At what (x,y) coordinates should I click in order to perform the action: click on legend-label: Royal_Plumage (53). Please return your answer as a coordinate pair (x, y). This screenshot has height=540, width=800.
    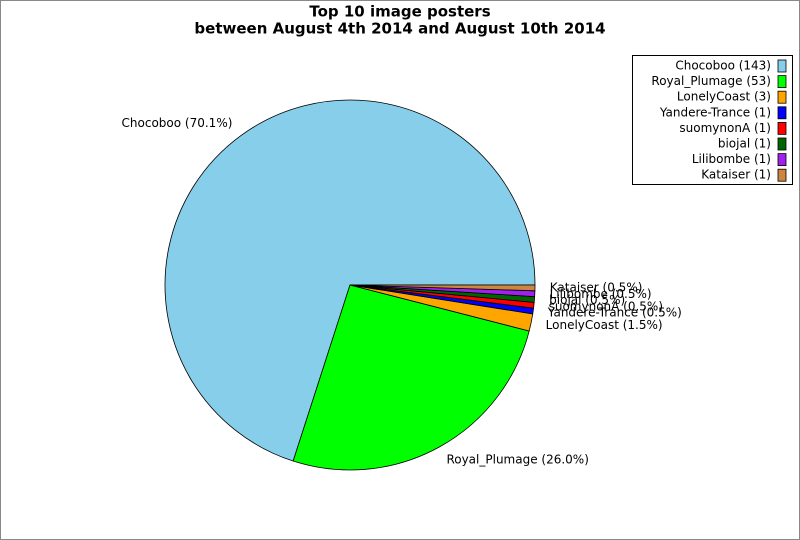
    Looking at the image, I should click on (711, 81).